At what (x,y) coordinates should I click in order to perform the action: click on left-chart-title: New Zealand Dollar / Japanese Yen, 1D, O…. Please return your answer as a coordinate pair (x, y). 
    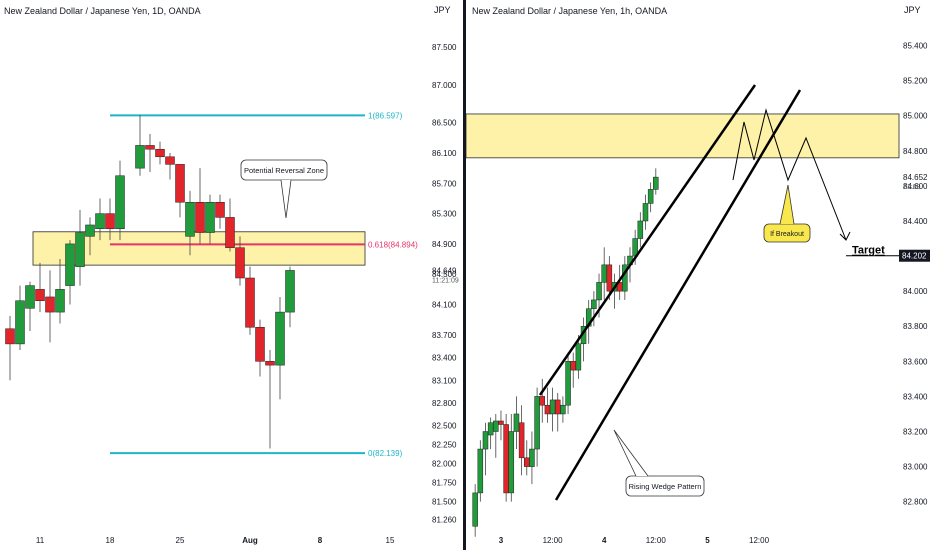
    Looking at the image, I should click on (102, 11).